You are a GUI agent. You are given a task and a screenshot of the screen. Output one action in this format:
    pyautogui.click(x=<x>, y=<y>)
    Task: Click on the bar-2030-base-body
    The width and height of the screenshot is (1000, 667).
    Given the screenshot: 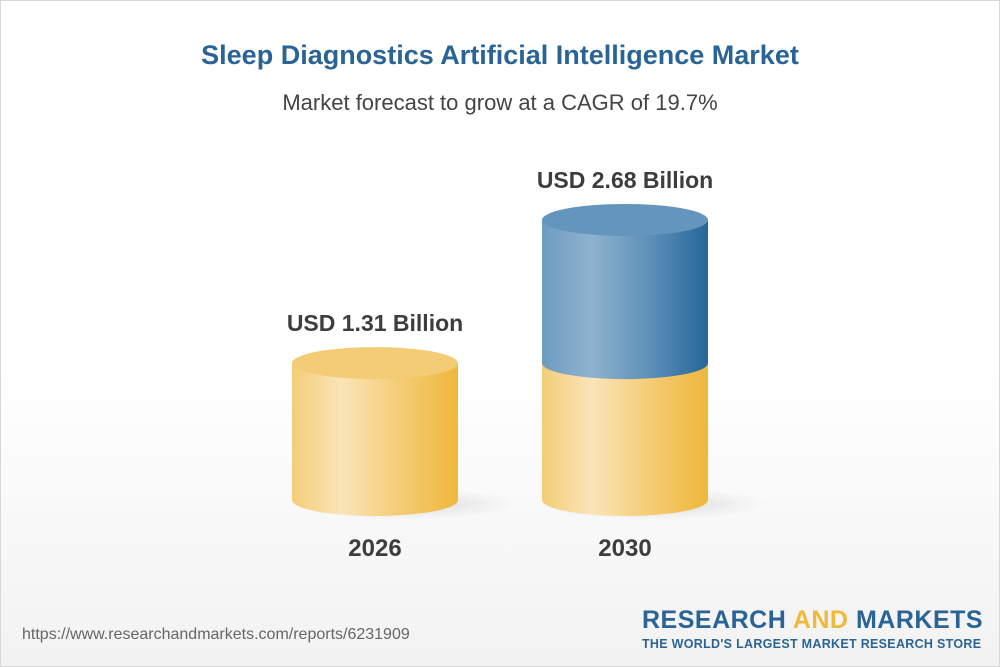 What is the action you would take?
    pyautogui.click(x=625, y=439)
    